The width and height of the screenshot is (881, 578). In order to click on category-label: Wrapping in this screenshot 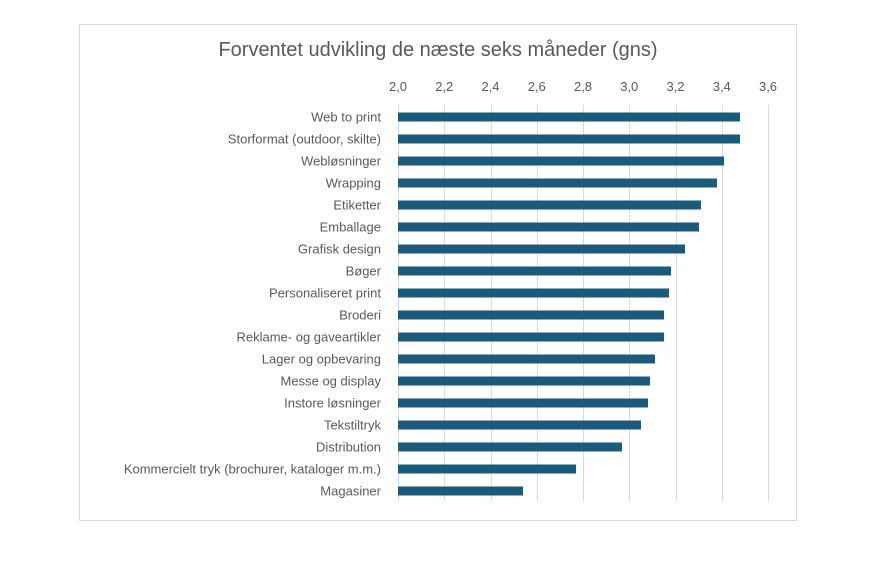, I will do `click(353, 183)`.